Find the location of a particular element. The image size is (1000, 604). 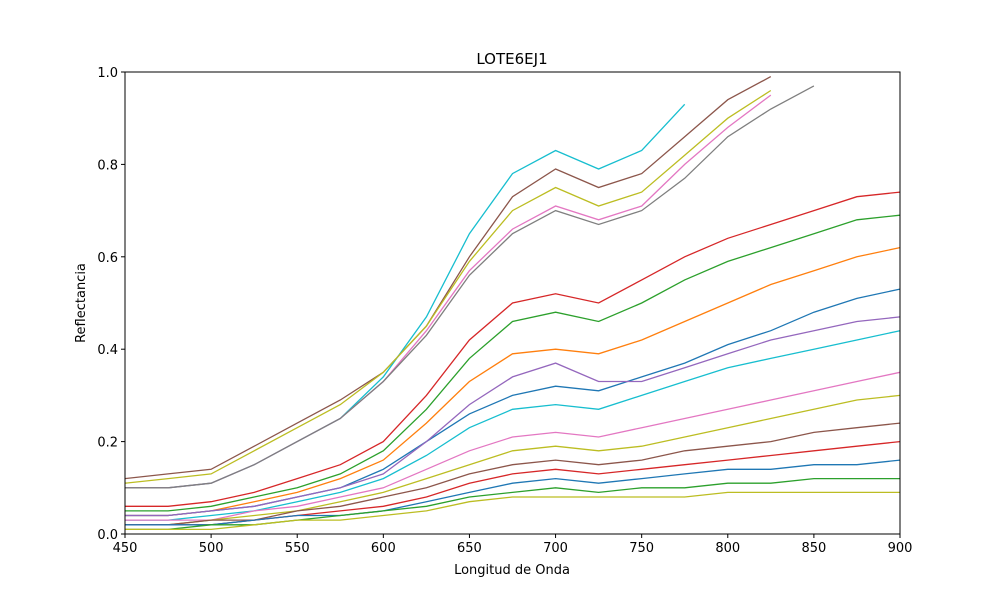

y-tick-label: 0.6 is located at coordinates (107, 258).